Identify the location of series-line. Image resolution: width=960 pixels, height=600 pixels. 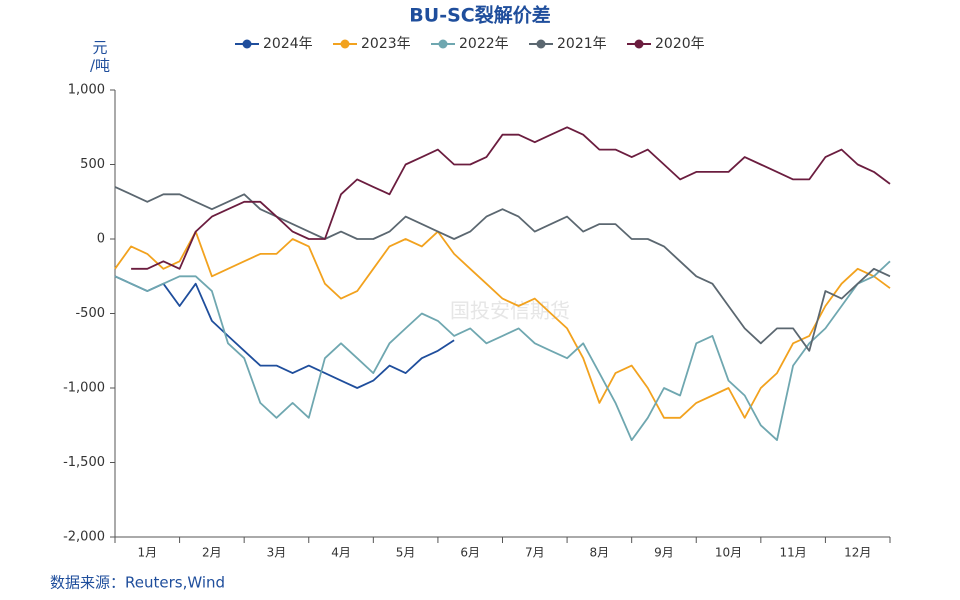
(284, 332).